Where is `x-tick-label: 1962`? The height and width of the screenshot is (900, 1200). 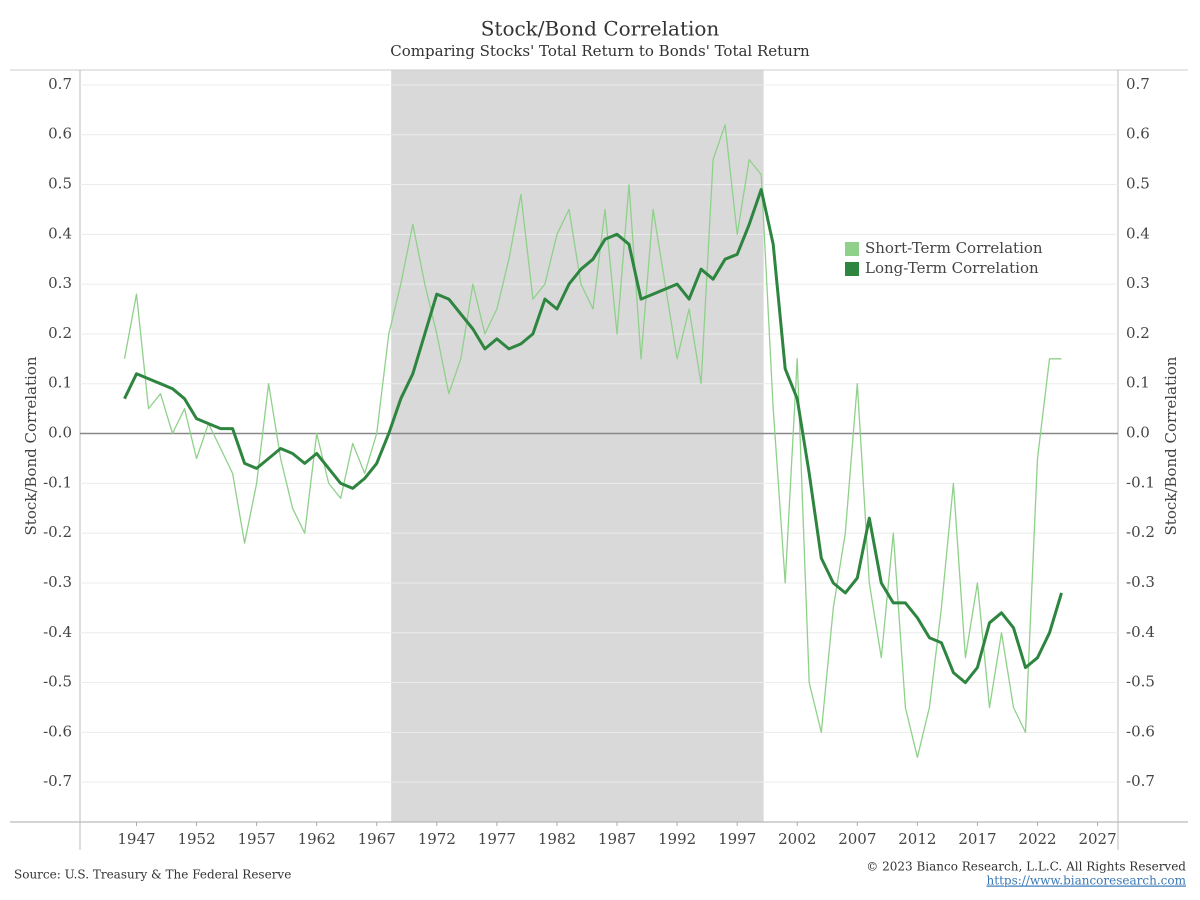 x-tick-label: 1962 is located at coordinates (317, 839).